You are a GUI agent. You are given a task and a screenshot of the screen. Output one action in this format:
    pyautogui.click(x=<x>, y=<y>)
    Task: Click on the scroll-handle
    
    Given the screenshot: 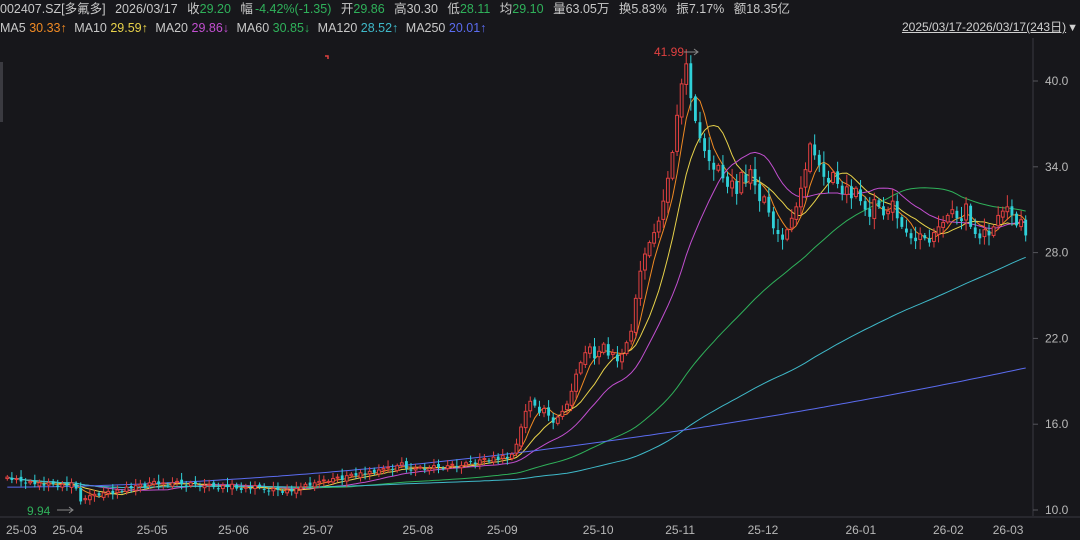 What is the action you would take?
    pyautogui.click(x=1, y=92)
    